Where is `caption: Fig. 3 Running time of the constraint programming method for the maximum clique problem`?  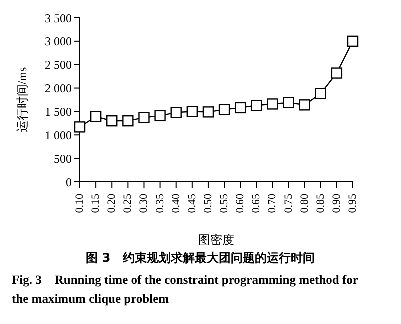 caption: Fig. 3 Running time of the constraint programming method for the maximum clique problem is located at coordinates (186, 290).